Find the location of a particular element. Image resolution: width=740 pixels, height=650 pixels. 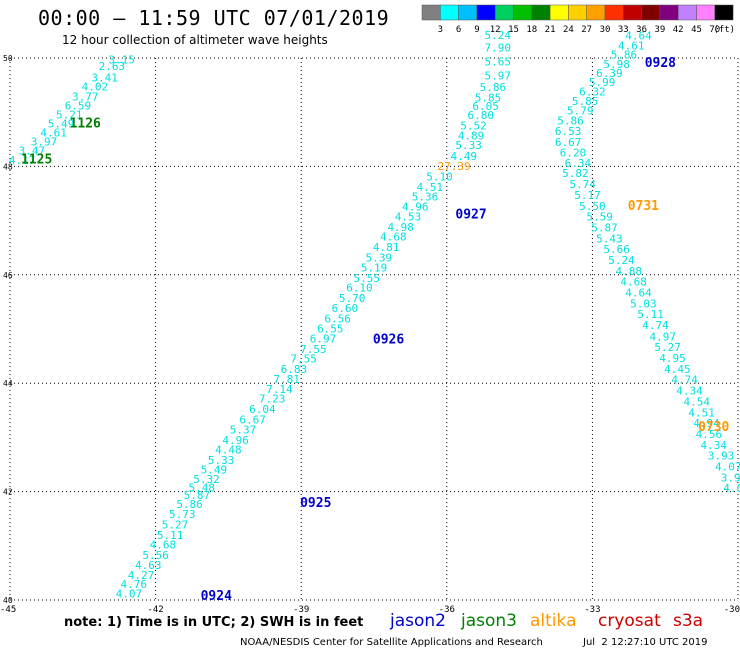

colorbar-tick-label: 27 is located at coordinates (586, 30).